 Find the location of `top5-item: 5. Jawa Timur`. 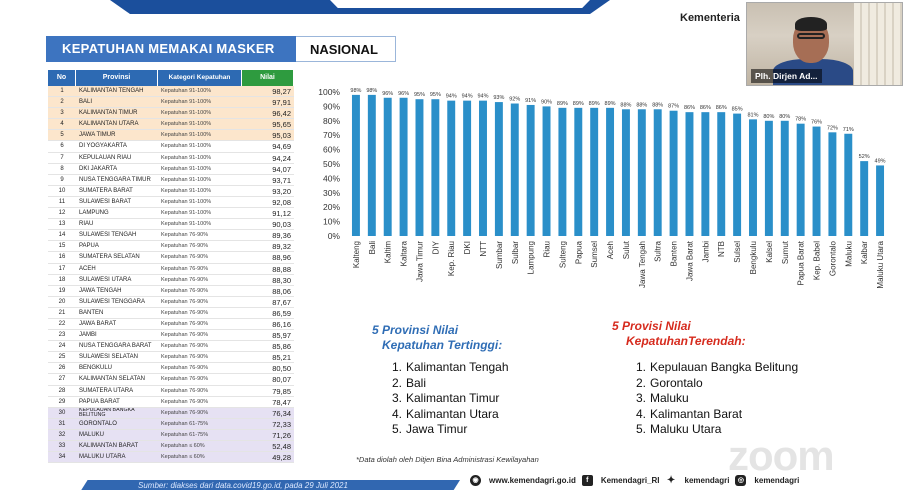

top5-item: 5. Jawa Timur is located at coordinates (450, 430).